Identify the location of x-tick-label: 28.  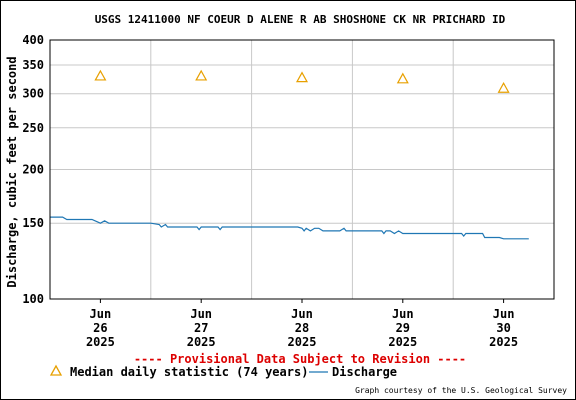
(302, 328).